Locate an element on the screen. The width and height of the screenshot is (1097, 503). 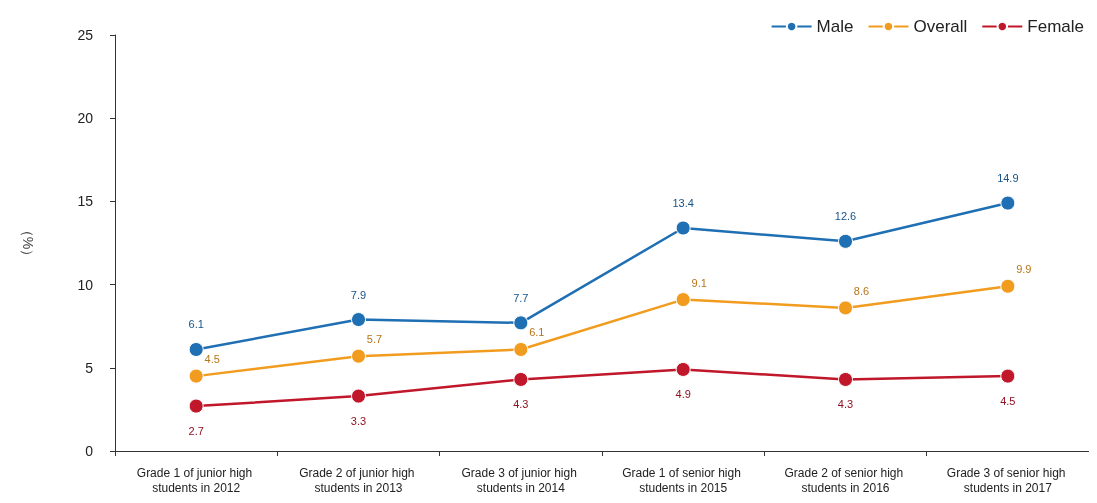
data-label: 4.9 is located at coordinates (683, 394).